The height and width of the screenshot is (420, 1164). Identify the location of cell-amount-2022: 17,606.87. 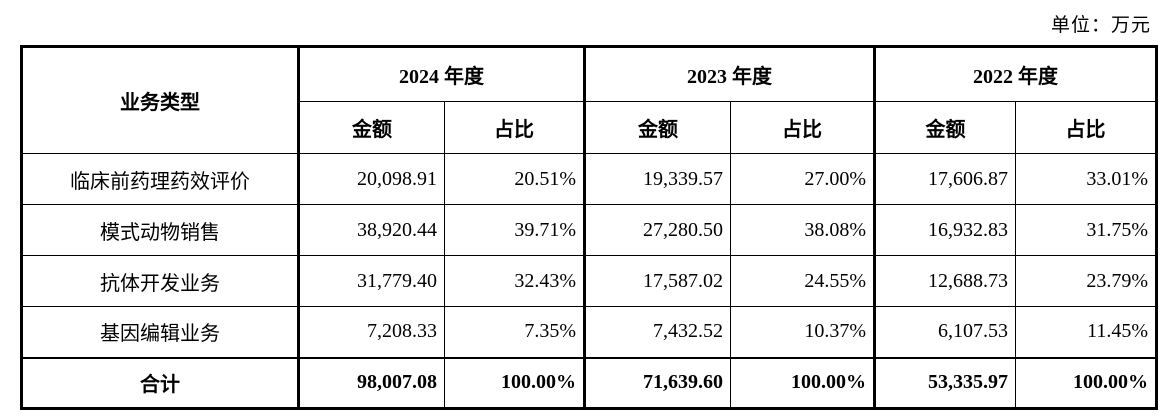
(944, 179).